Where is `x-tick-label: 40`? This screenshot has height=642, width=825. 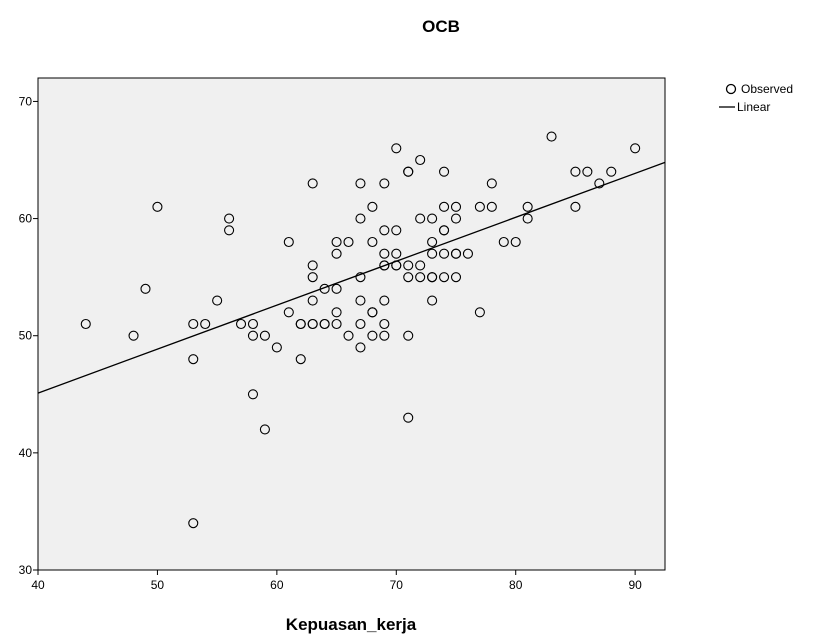 x-tick-label: 40 is located at coordinates (38, 585).